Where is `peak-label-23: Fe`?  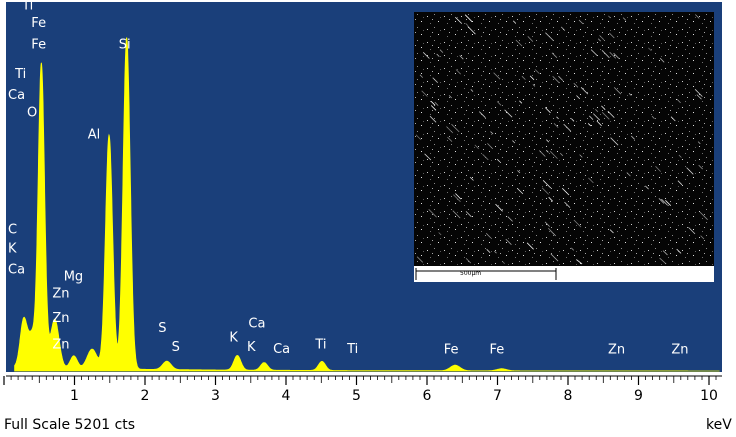 peak-label-23: Fe is located at coordinates (451, 350).